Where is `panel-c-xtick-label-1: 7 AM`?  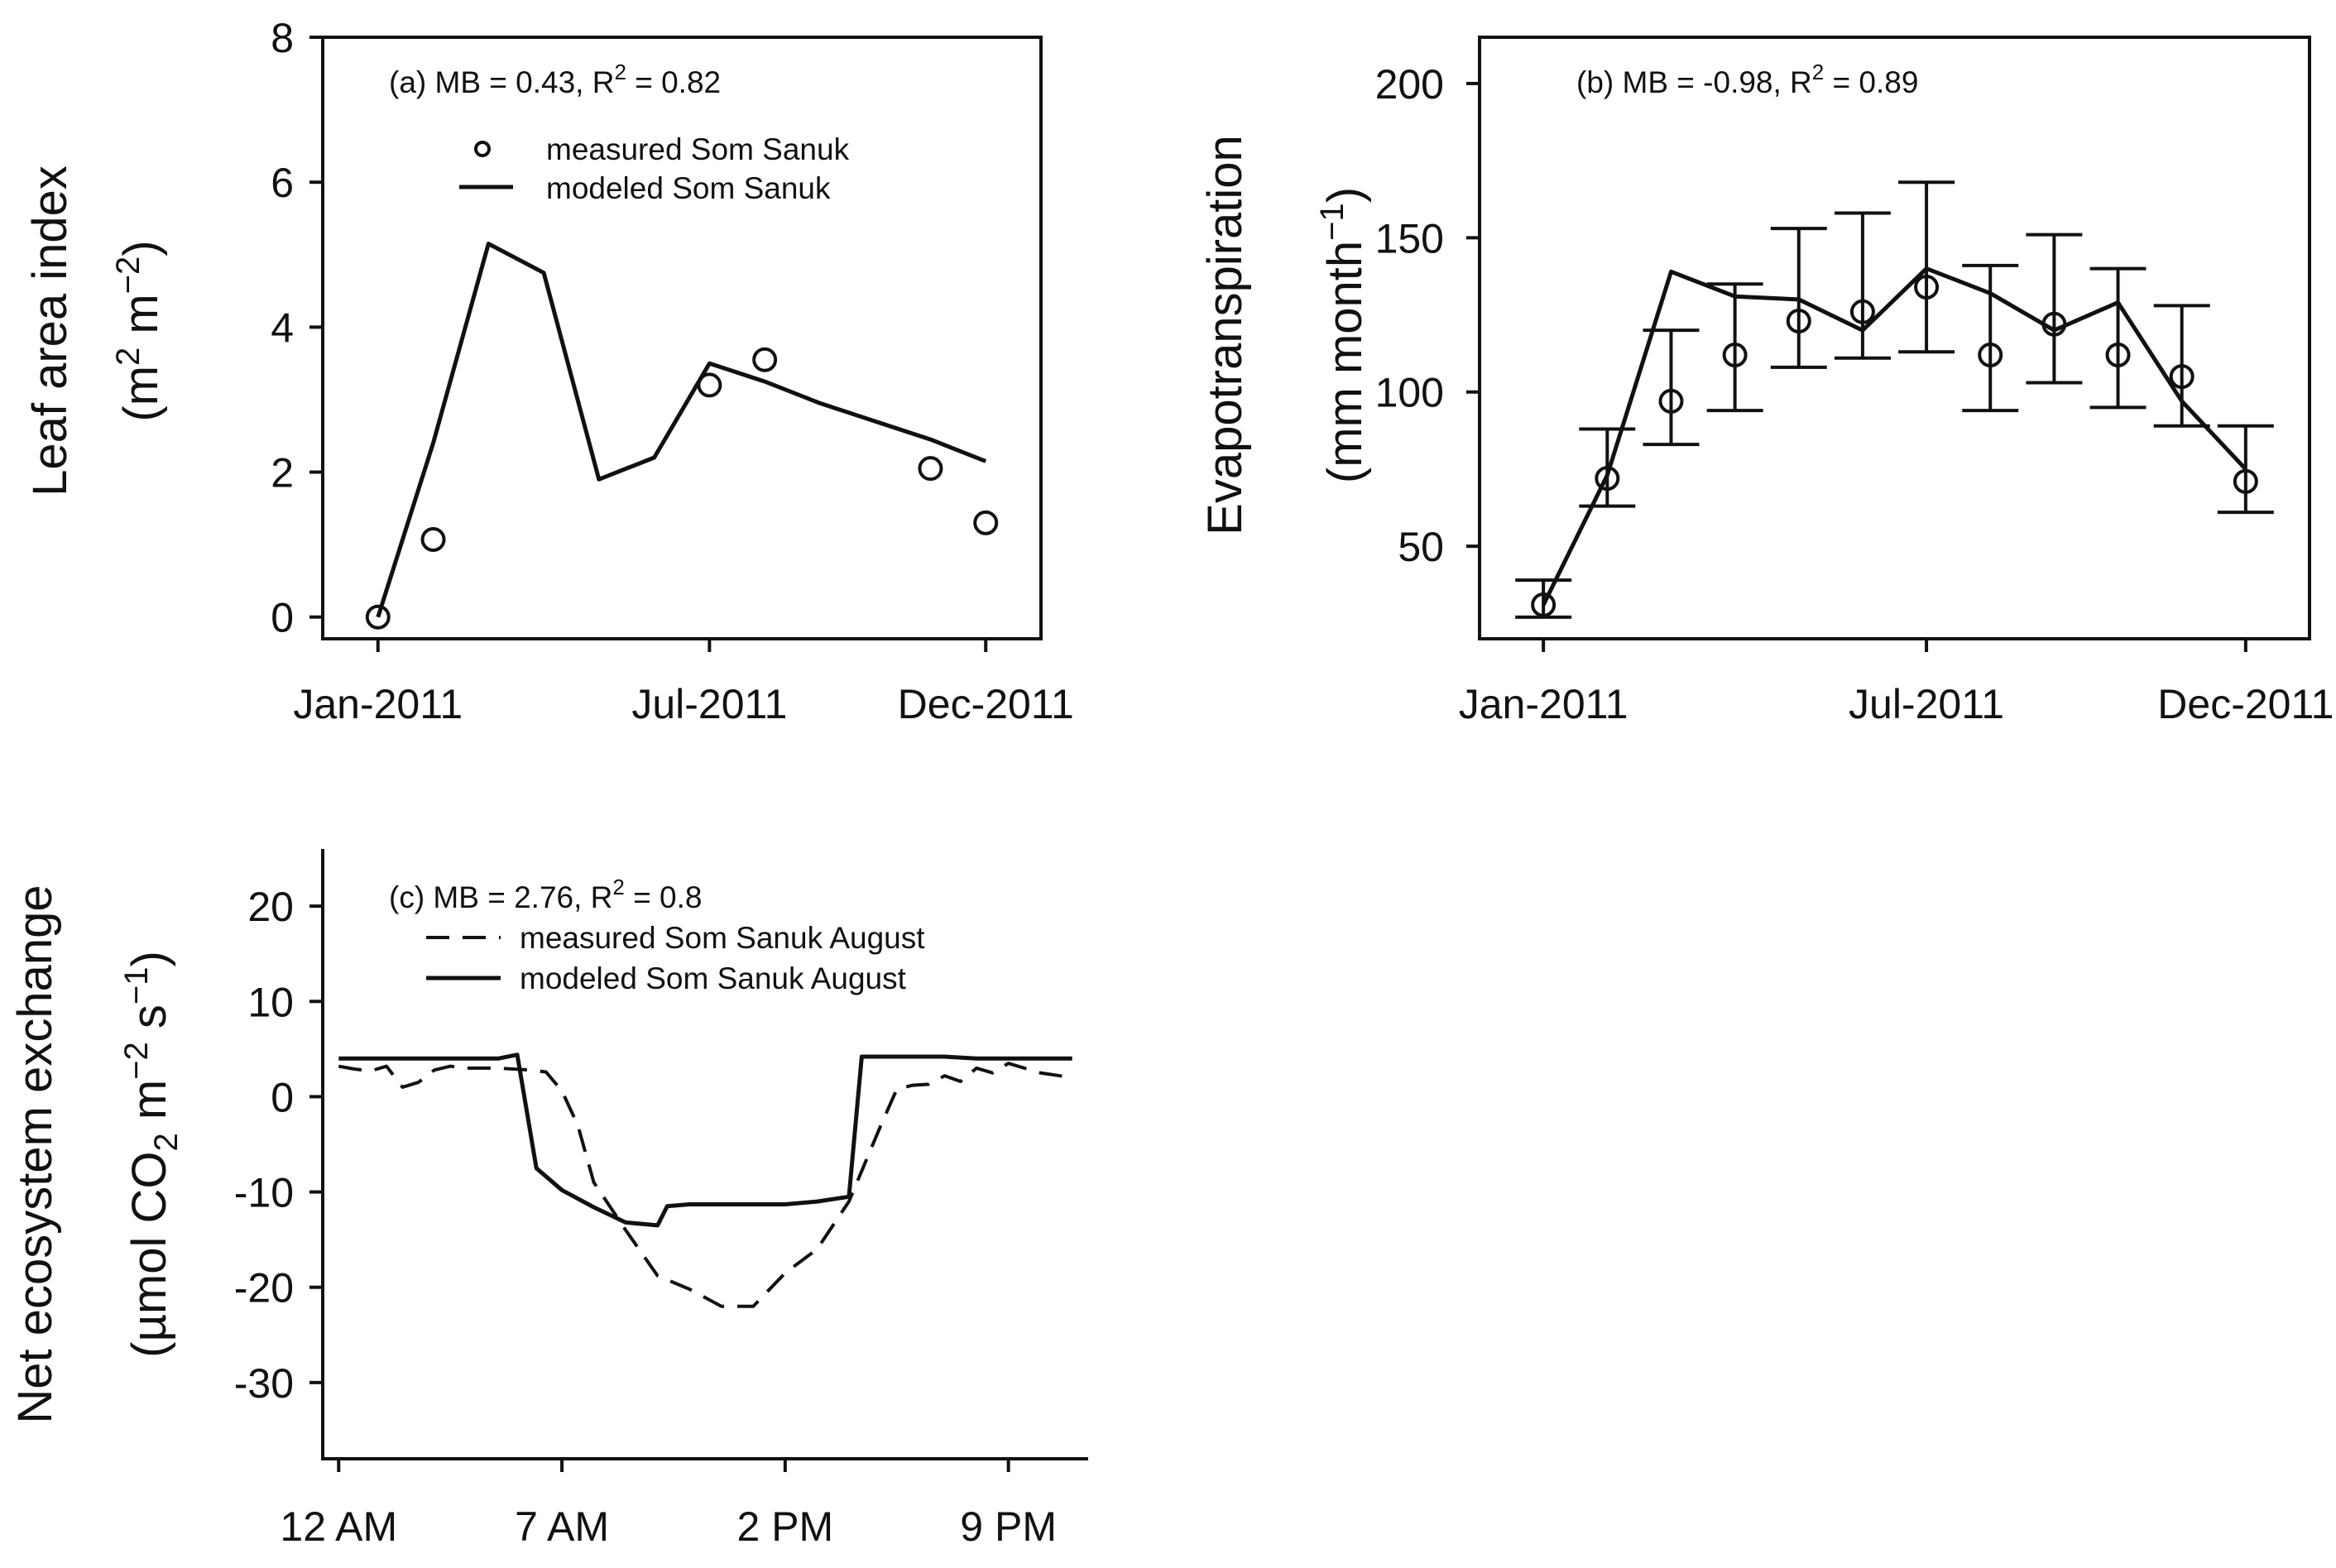 panel-c-xtick-label-1: 7 AM is located at coordinates (562, 1527).